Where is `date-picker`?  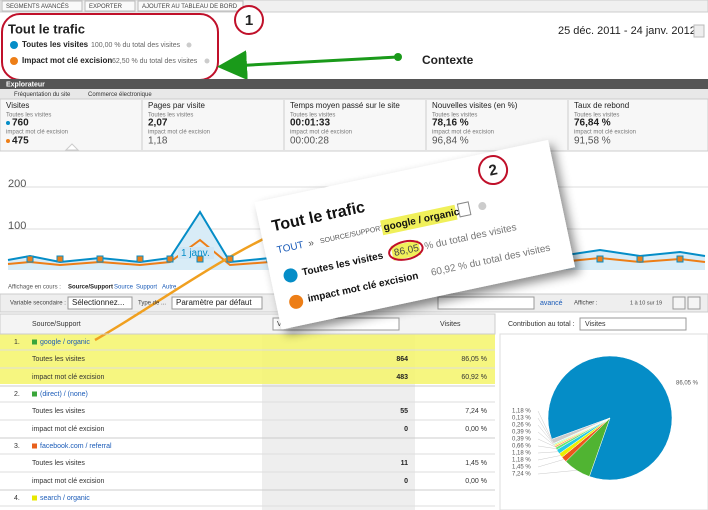
date-picker is located at coordinates (699, 31).